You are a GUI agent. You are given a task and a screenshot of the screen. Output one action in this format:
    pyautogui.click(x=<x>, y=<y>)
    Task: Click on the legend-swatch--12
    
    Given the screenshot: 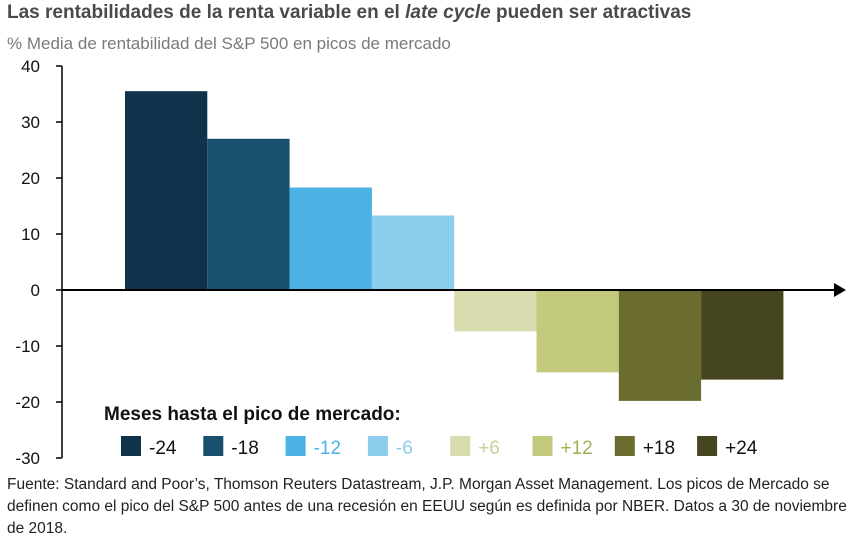 What is the action you would take?
    pyautogui.click(x=295, y=446)
    